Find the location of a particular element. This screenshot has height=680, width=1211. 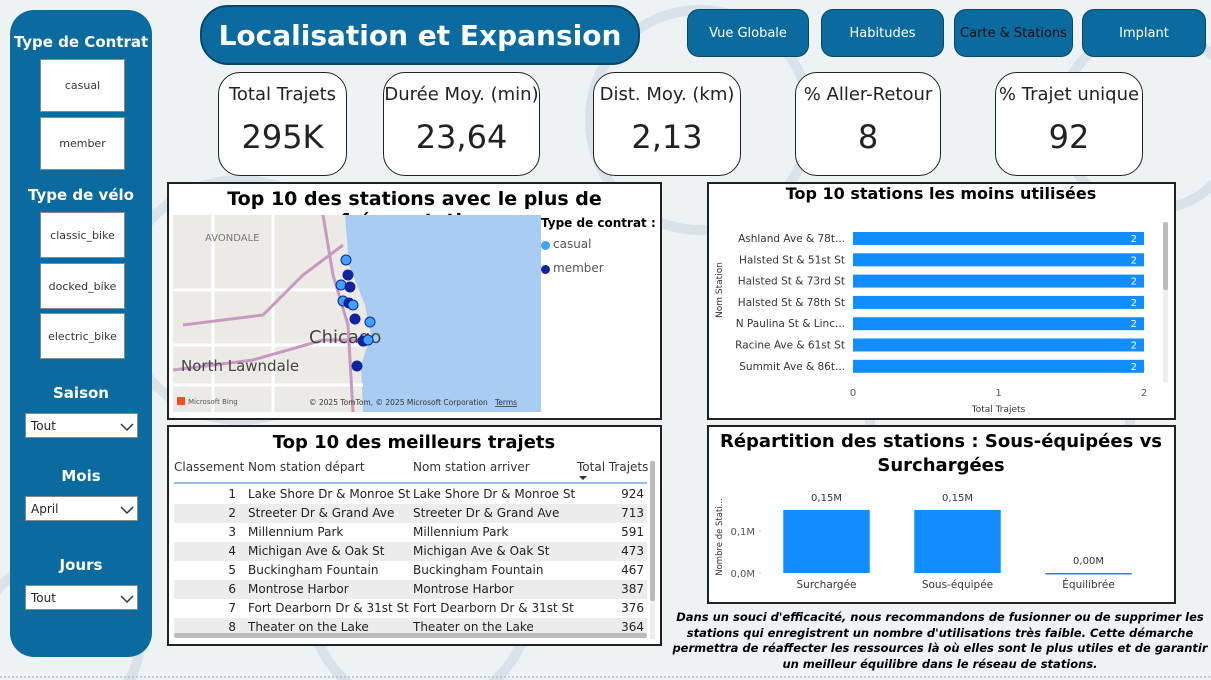

nav-button: Carte & Stations is located at coordinates (1013, 33).